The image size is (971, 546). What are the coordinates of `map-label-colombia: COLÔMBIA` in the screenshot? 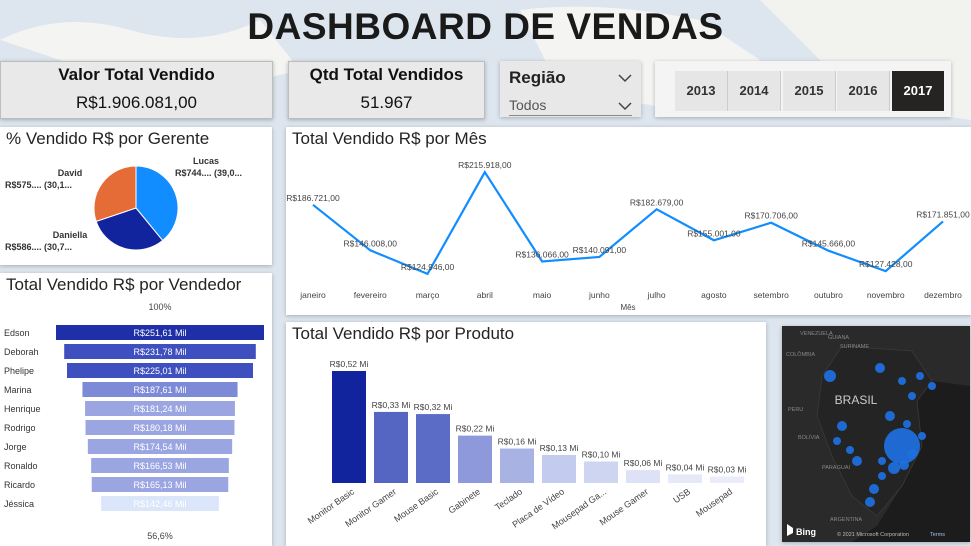 It's located at (800, 354).